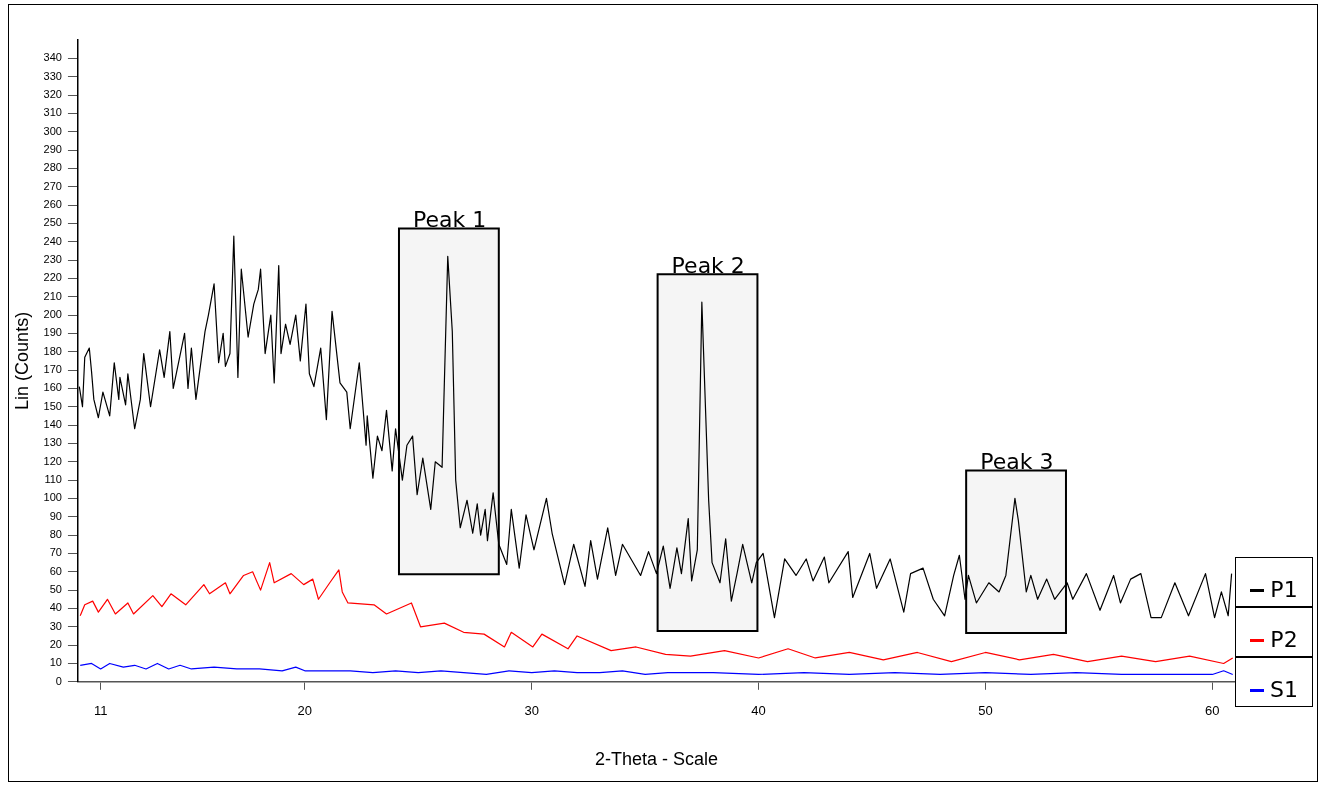  Describe the element at coordinates (58, 680) in the screenshot. I see `y-tick-label: 0` at that location.